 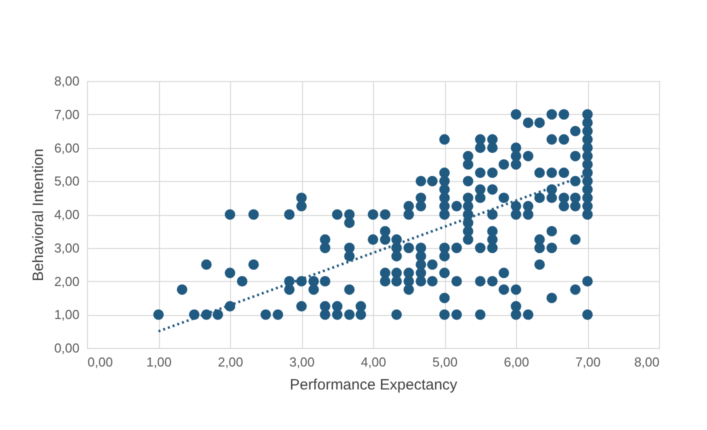 What do you see at coordinates (445, 362) in the screenshot?
I see `x-tick-label: 5,00` at bounding box center [445, 362].